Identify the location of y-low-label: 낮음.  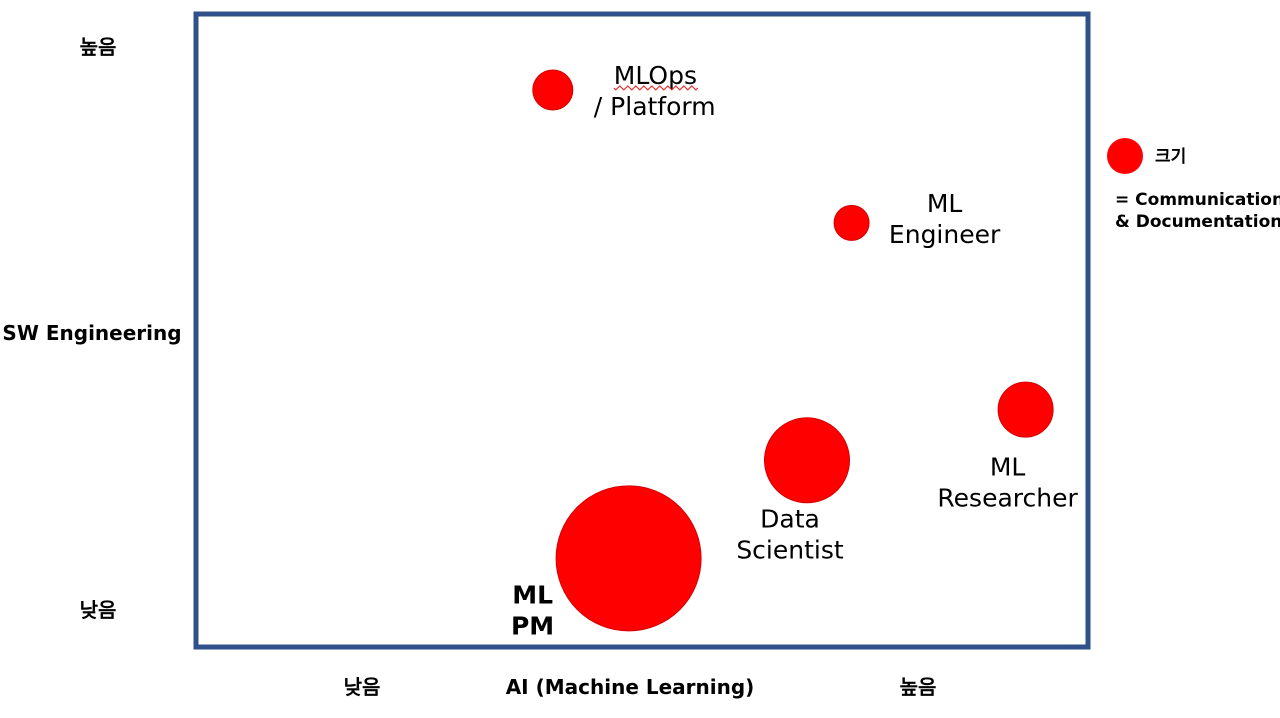
(98, 610).